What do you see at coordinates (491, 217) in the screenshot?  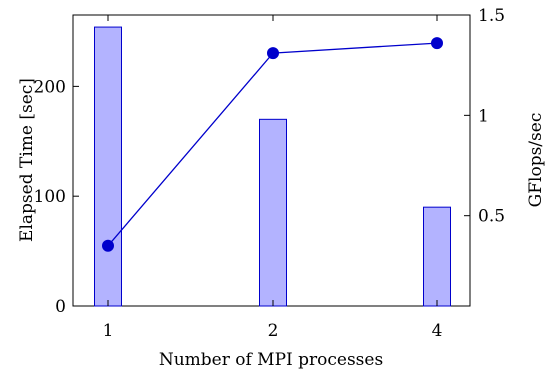 I see `y2-tick-label: 0.5` at bounding box center [491, 217].